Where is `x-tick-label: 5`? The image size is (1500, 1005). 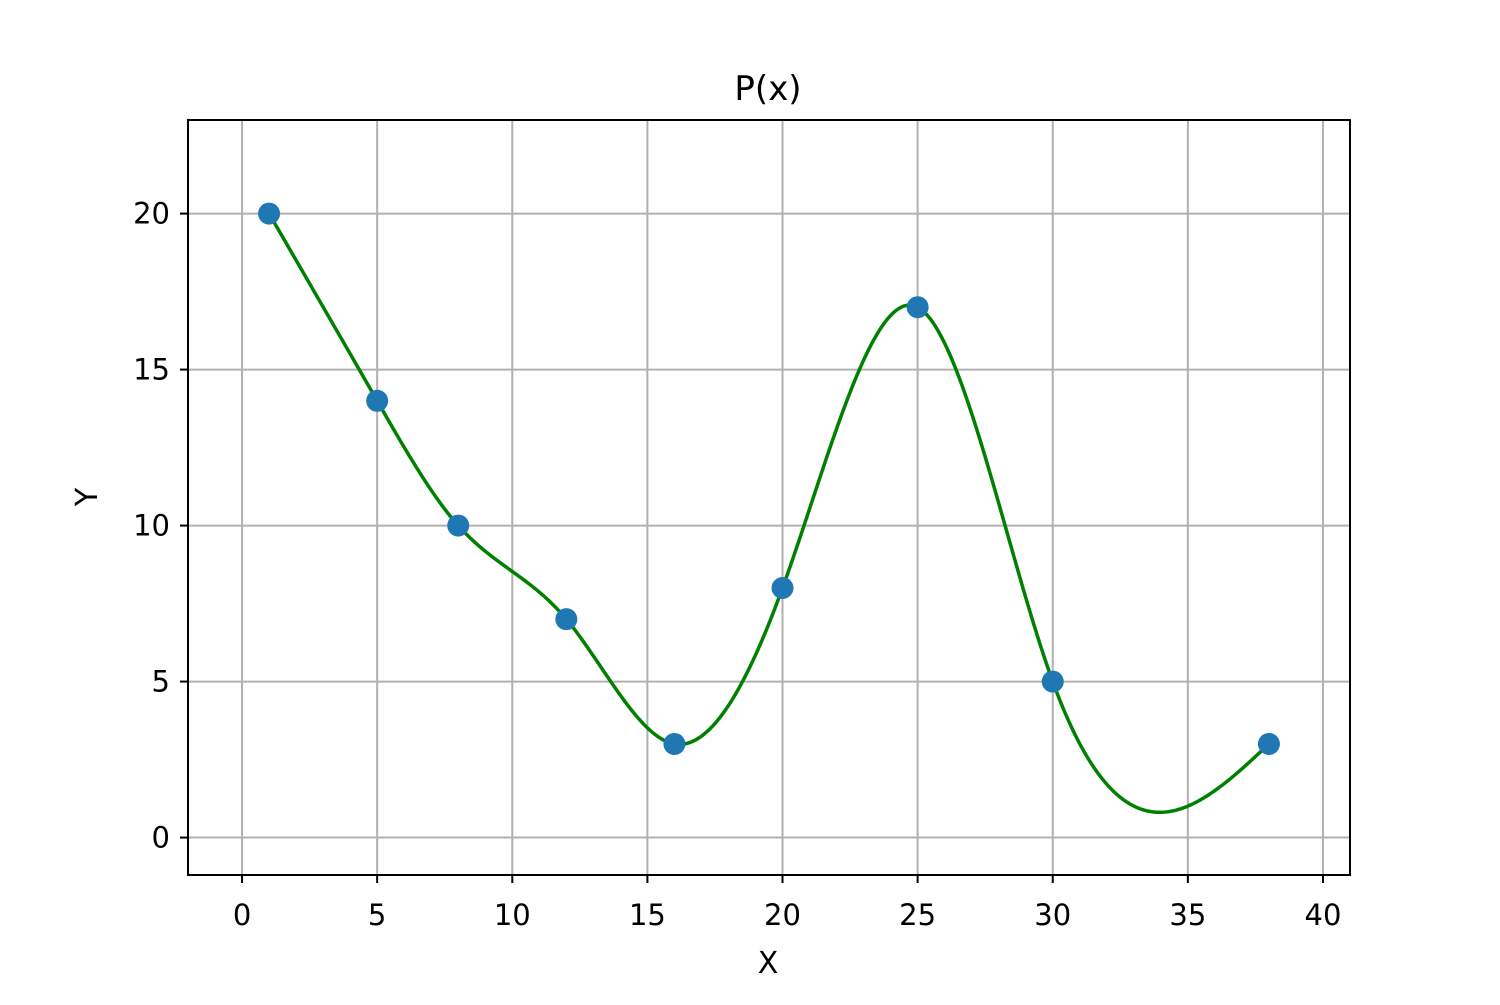 x-tick-label: 5 is located at coordinates (377, 915).